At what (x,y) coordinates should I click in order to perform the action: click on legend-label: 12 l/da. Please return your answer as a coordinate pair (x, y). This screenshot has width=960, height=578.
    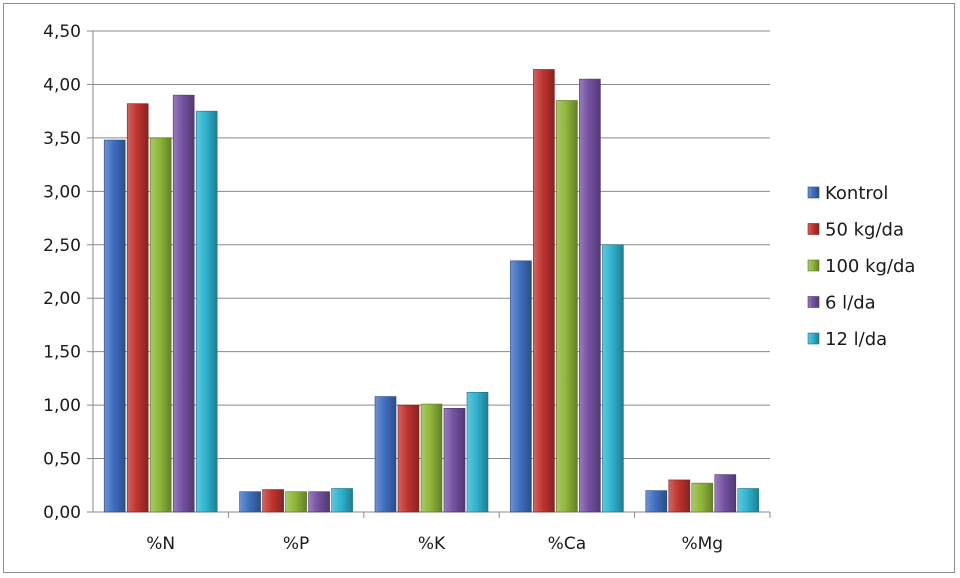
    Looking at the image, I should click on (856, 339).